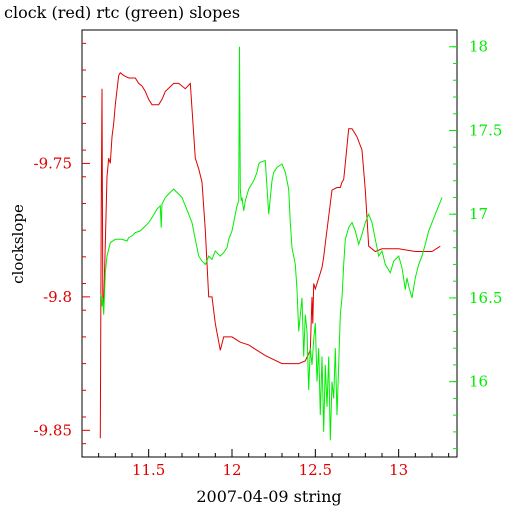 The width and height of the screenshot is (512, 512). Describe the element at coordinates (478, 214) in the screenshot. I see `y-right-tick-label: 17` at that location.